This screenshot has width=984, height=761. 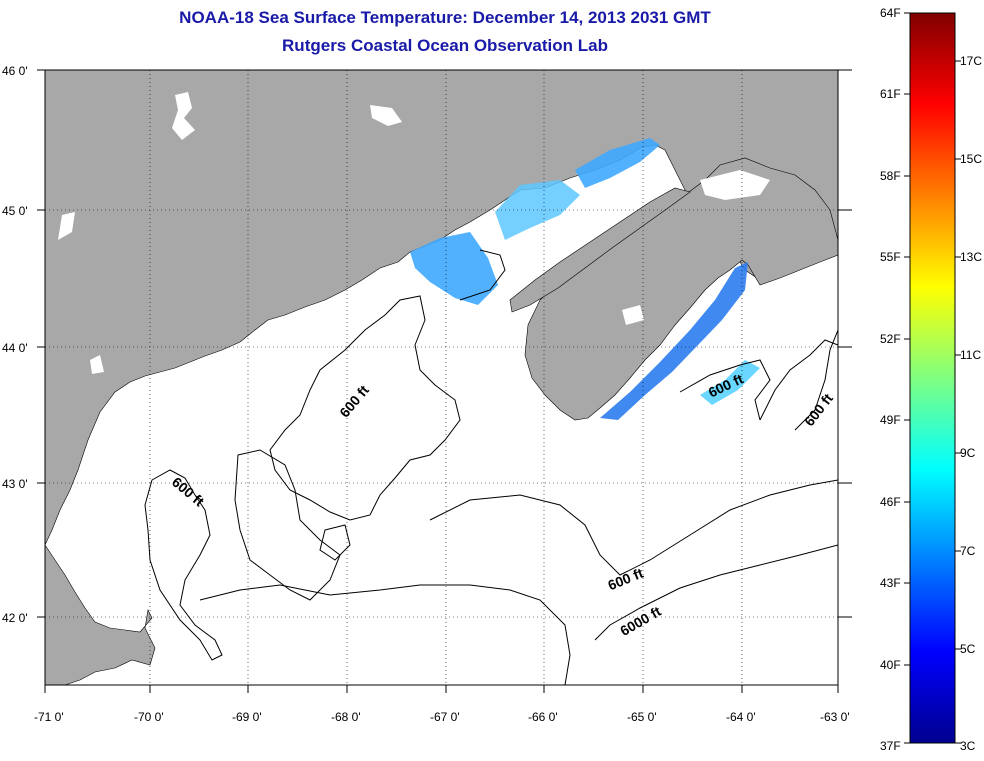 I want to click on lon-label: -71 0', so click(x=49, y=717).